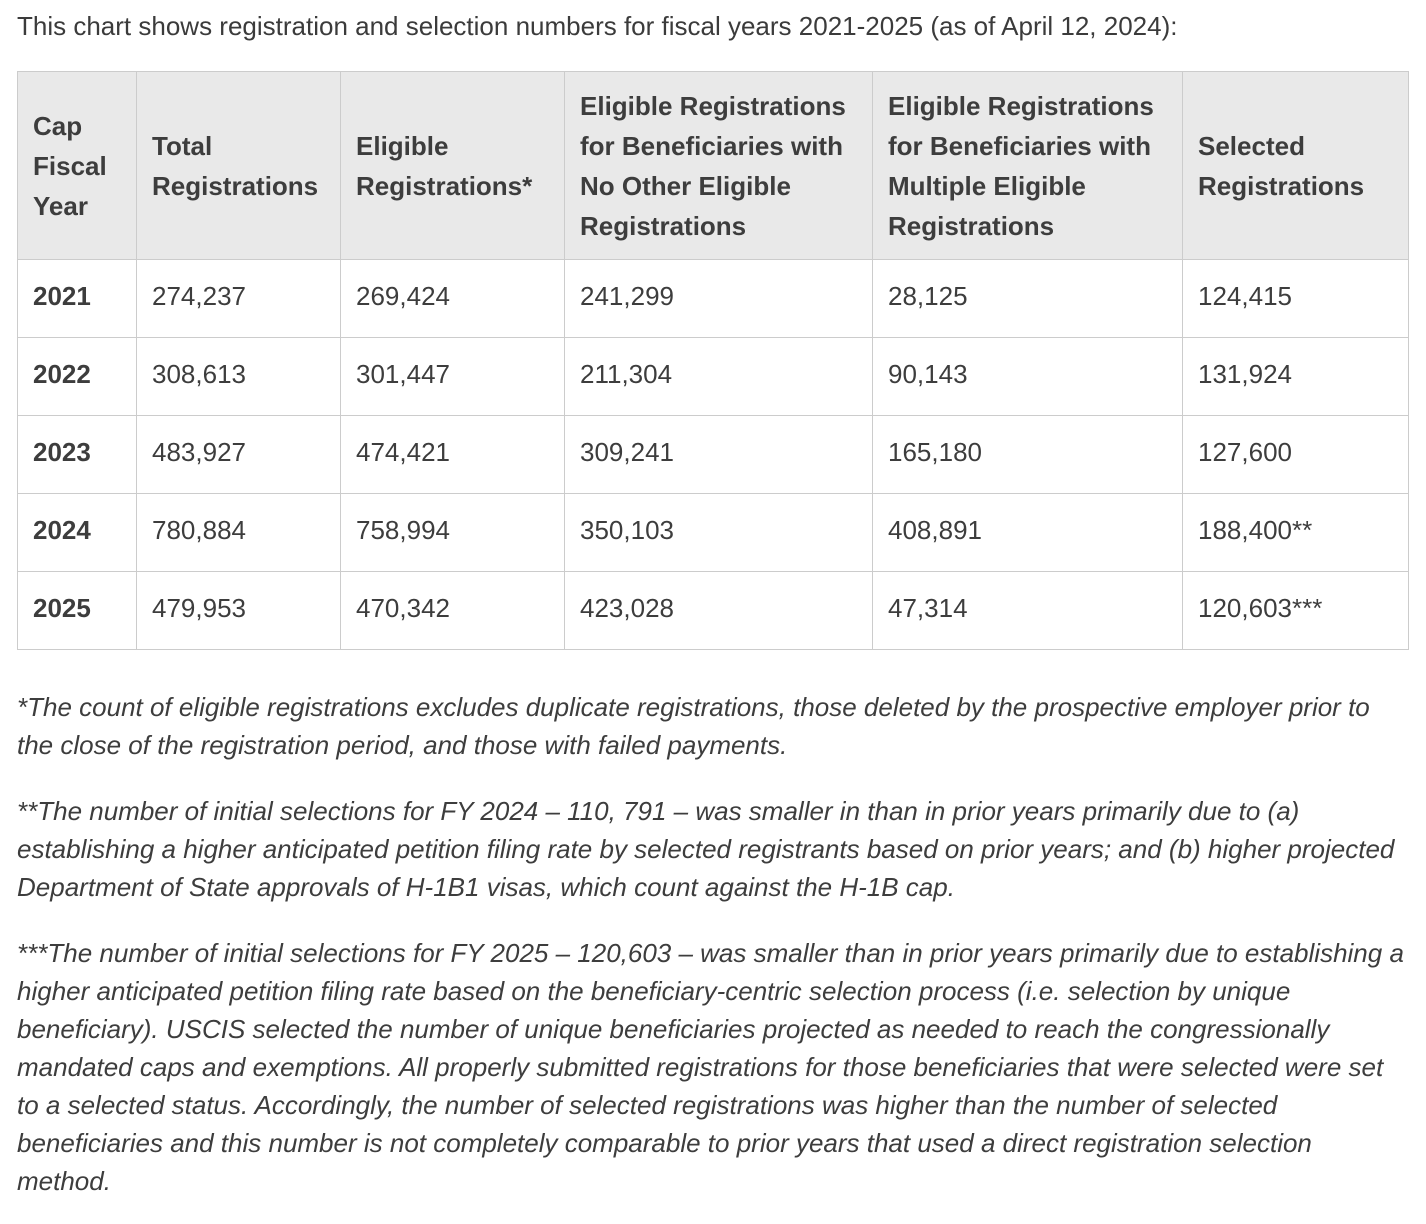 This screenshot has height=1224, width=1426. What do you see at coordinates (1027, 532) in the screenshot?
I see `eligible-multiple-cell: 408,891` at bounding box center [1027, 532].